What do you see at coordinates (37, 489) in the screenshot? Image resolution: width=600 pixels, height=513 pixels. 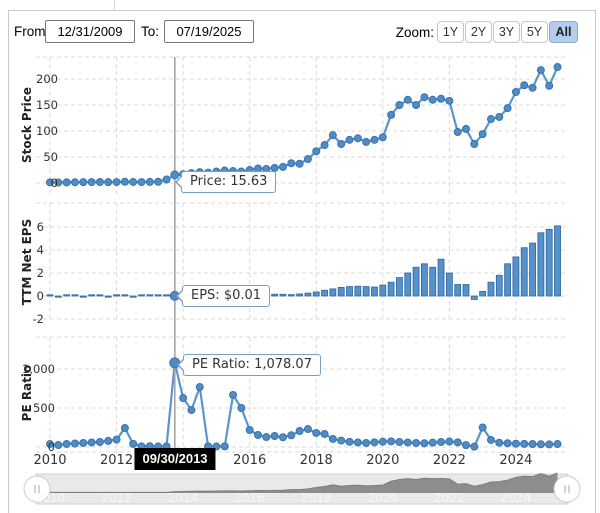 I see `navigator-handle-left` at bounding box center [37, 489].